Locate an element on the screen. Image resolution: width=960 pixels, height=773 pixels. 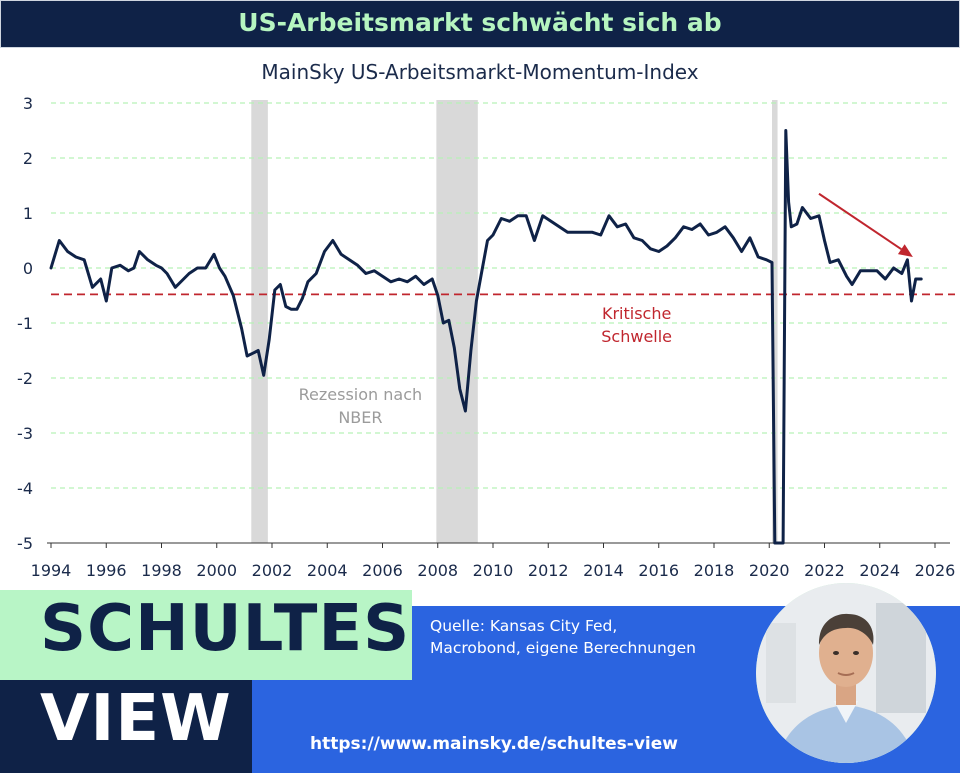
y-tick-label: -4 is located at coordinates (25, 488).